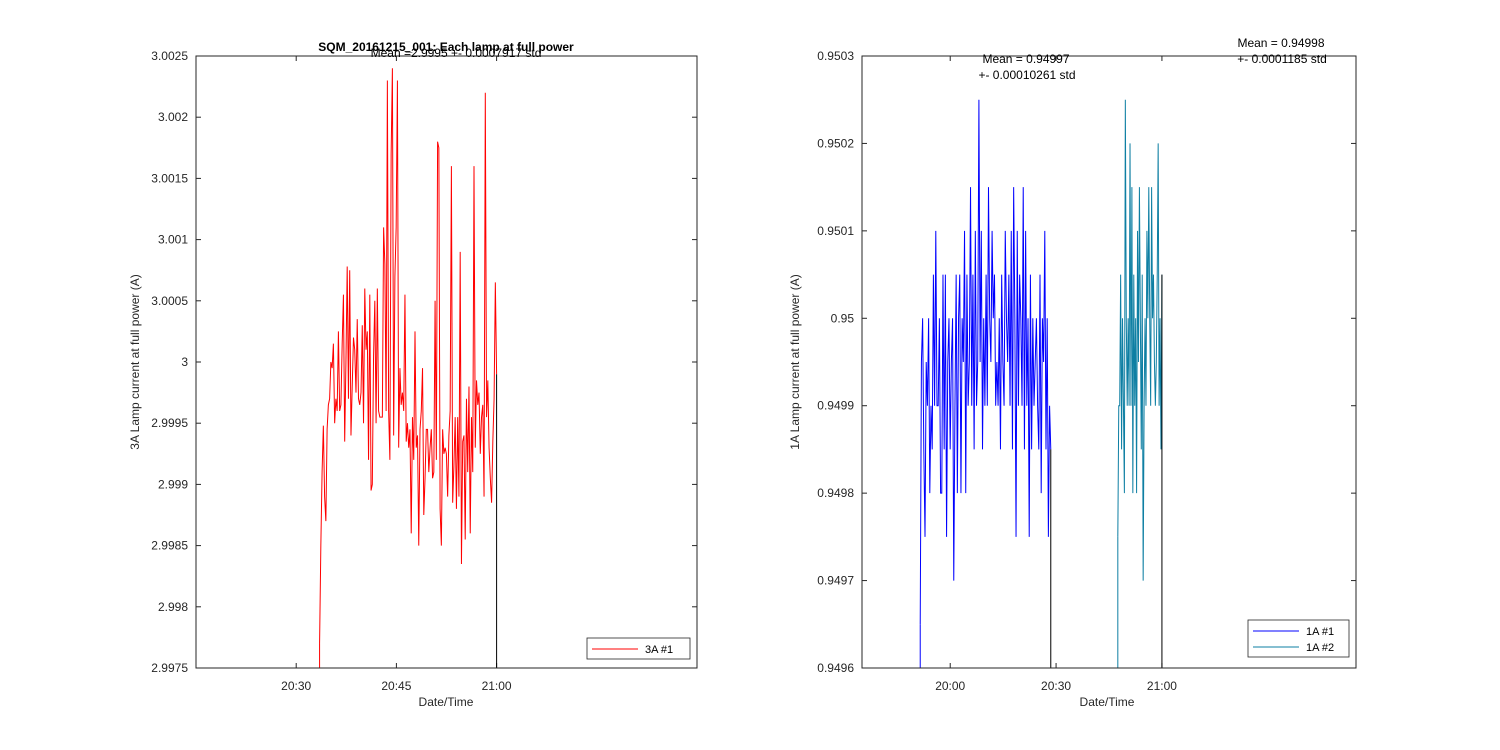 The image size is (1500, 750). I want to click on right-y-tick-label-4: 0.95, so click(843, 318).